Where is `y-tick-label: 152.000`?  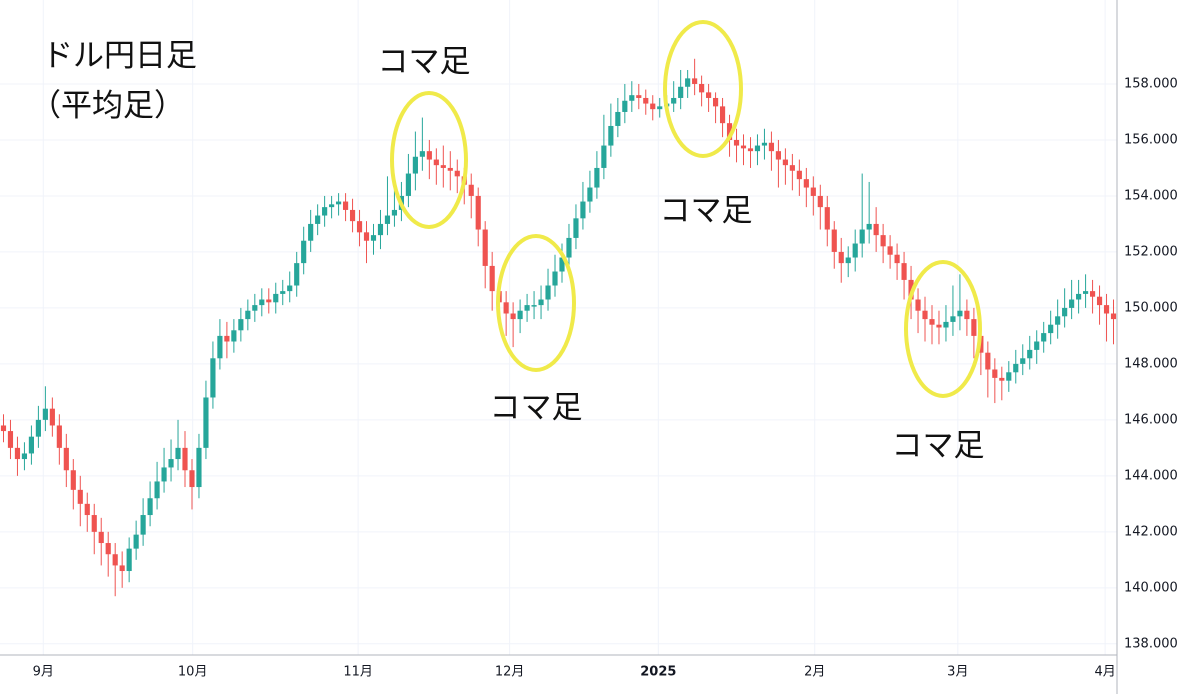
y-tick-label: 152.000 is located at coordinates (1151, 251).